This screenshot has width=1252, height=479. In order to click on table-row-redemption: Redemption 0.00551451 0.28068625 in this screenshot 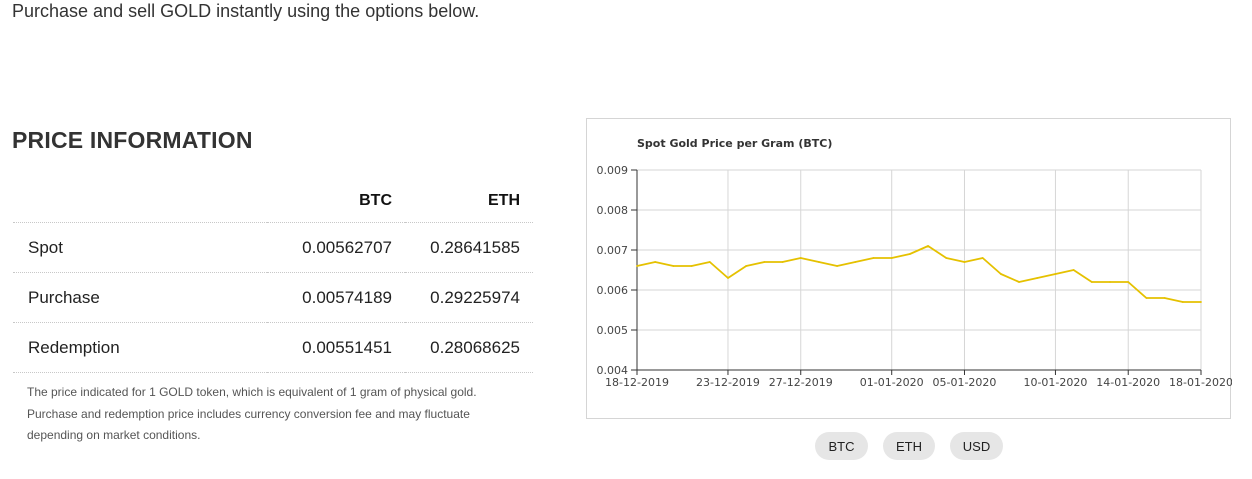, I will do `click(273, 347)`.